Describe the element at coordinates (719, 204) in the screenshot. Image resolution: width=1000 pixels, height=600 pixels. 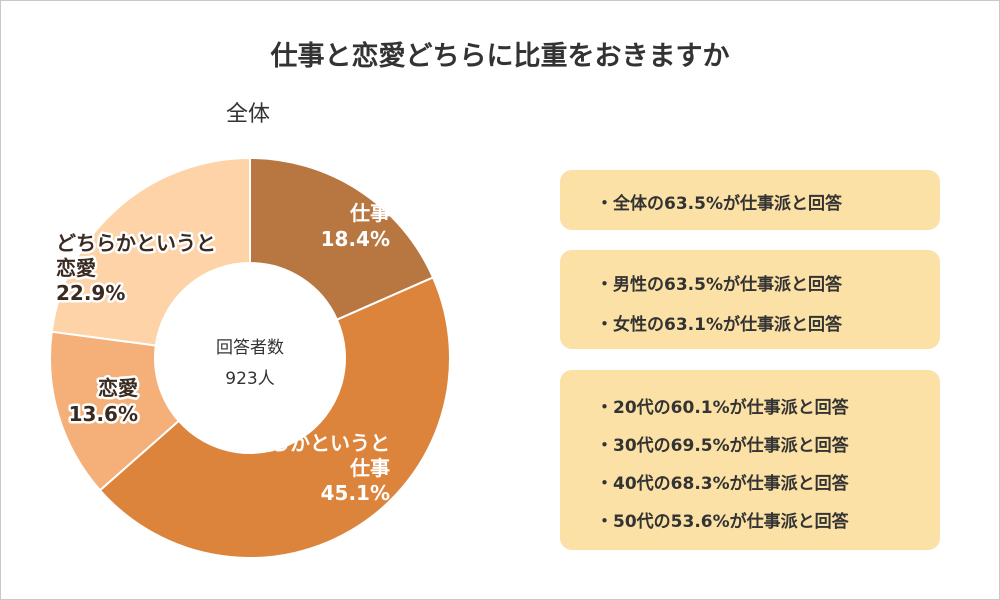
I see `summary-line: ・全体の63.5%が仕事派と回答` at that location.